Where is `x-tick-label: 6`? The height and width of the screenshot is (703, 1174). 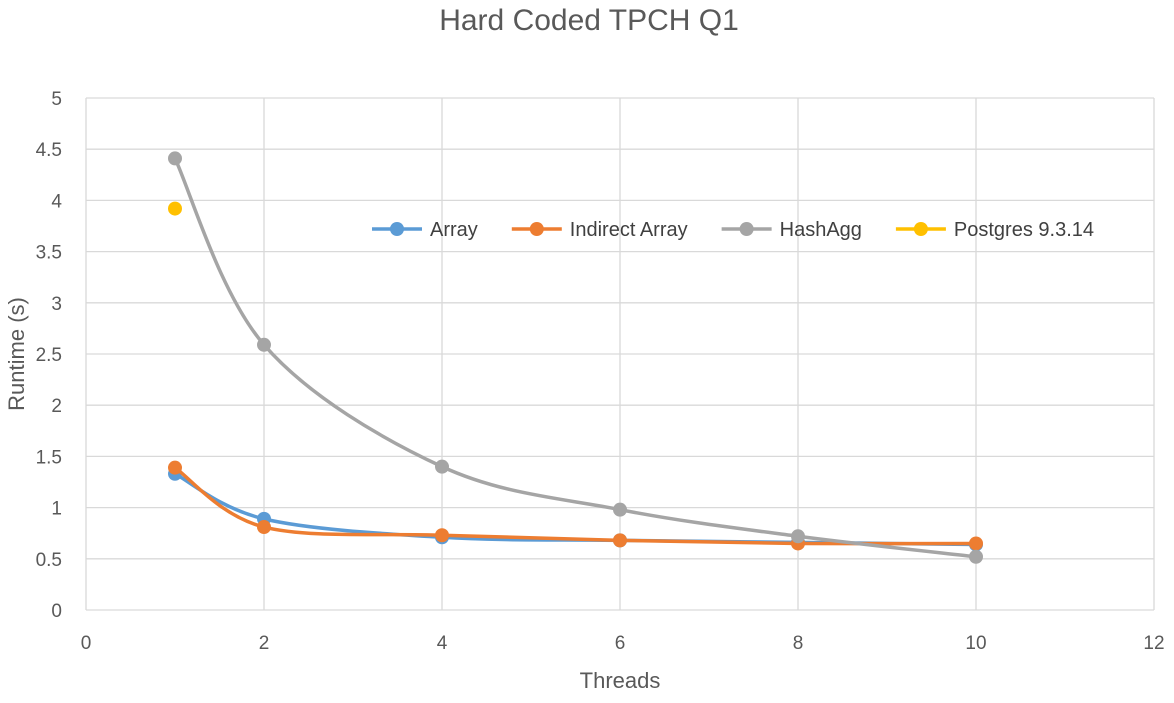 x-tick-label: 6 is located at coordinates (620, 643).